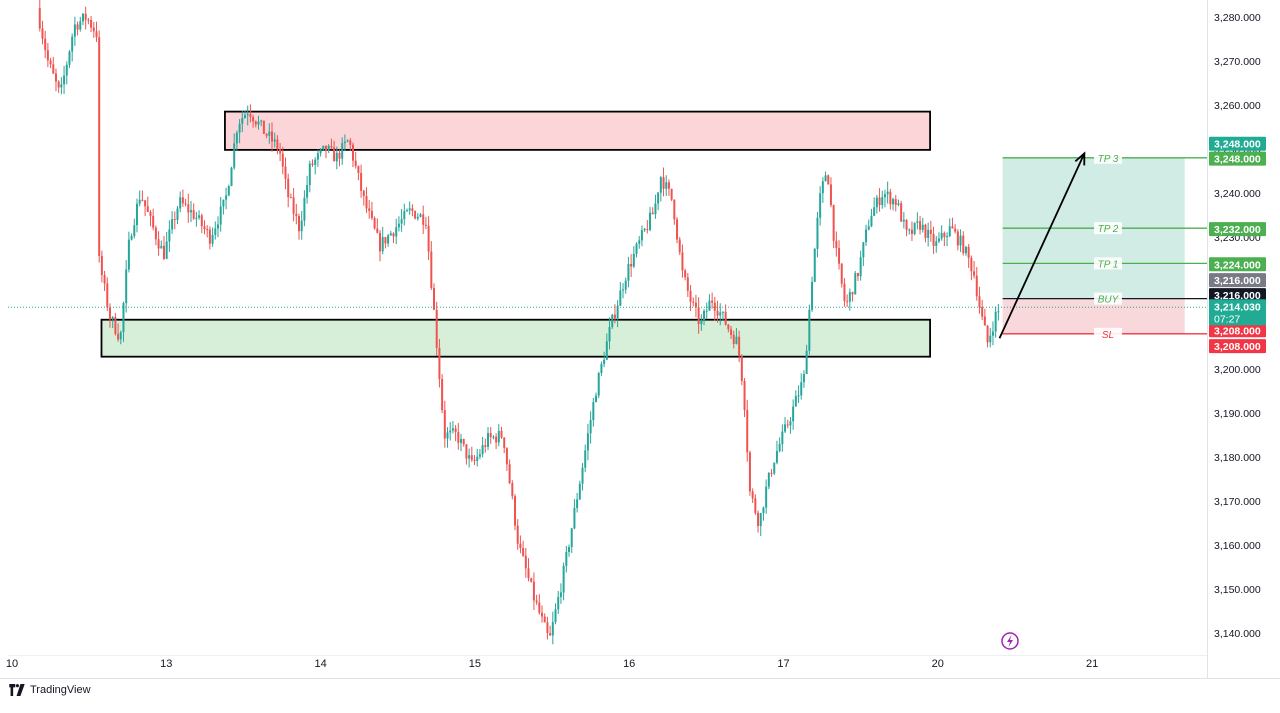 The height and width of the screenshot is (713, 1280). Describe the element at coordinates (1093, 316) in the screenshot. I see `position-risk-area` at that location.